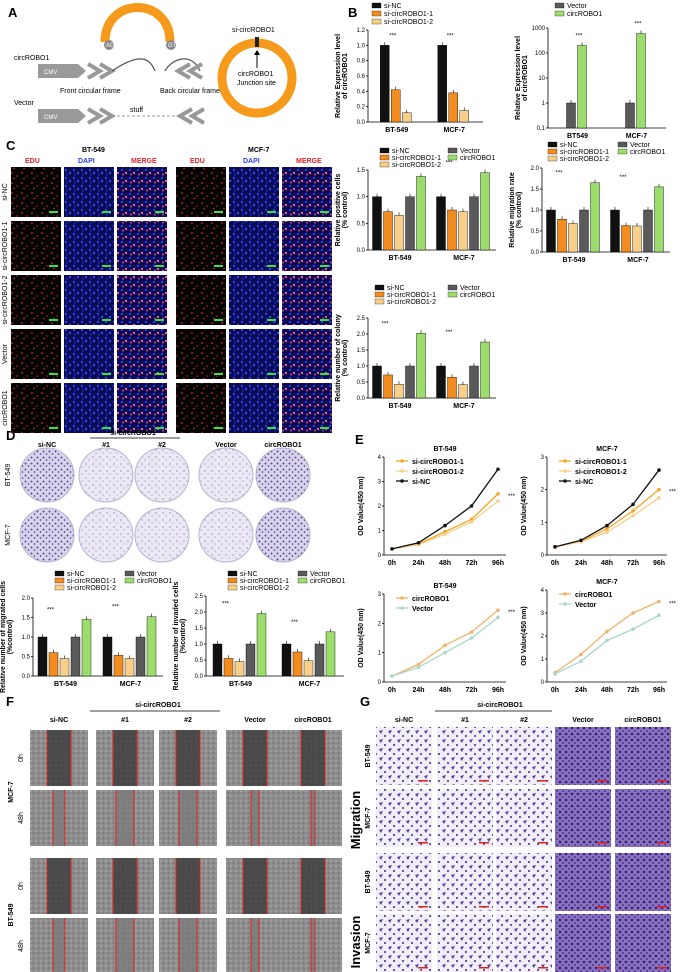 Image resolution: width=685 pixels, height=972 pixels. What do you see at coordinates (368, 817) in the screenshot?
I see `cell-line-label: MCF-7` at bounding box center [368, 817].